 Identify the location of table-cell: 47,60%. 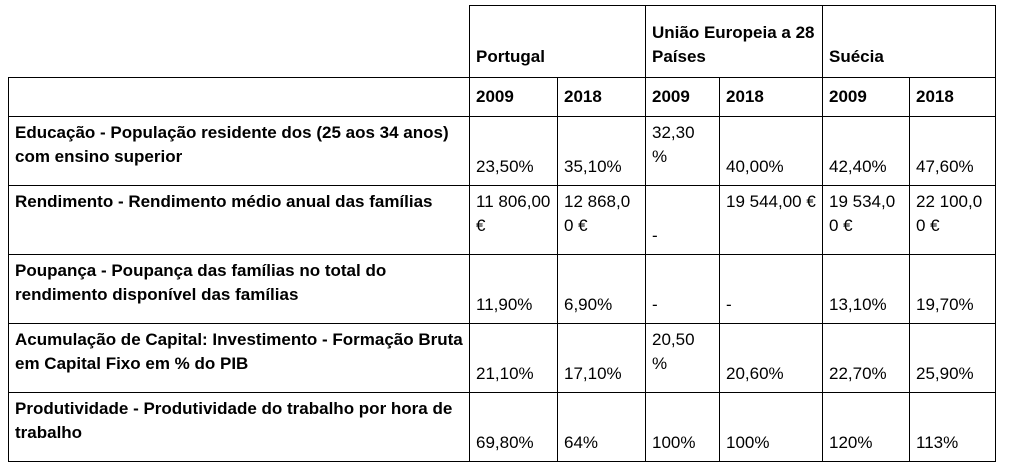
(952, 151).